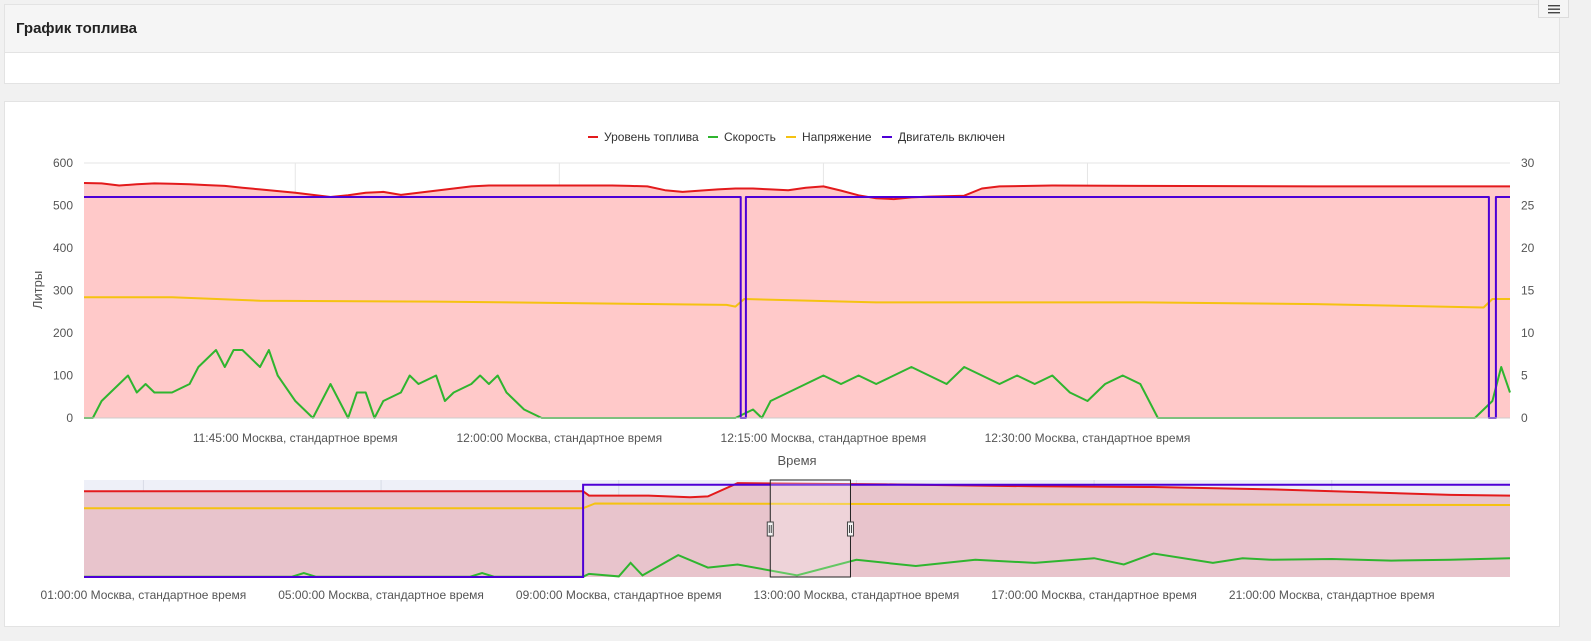  Describe the element at coordinates (797, 384) in the screenshot. I see `series-line-Скорость` at that location.